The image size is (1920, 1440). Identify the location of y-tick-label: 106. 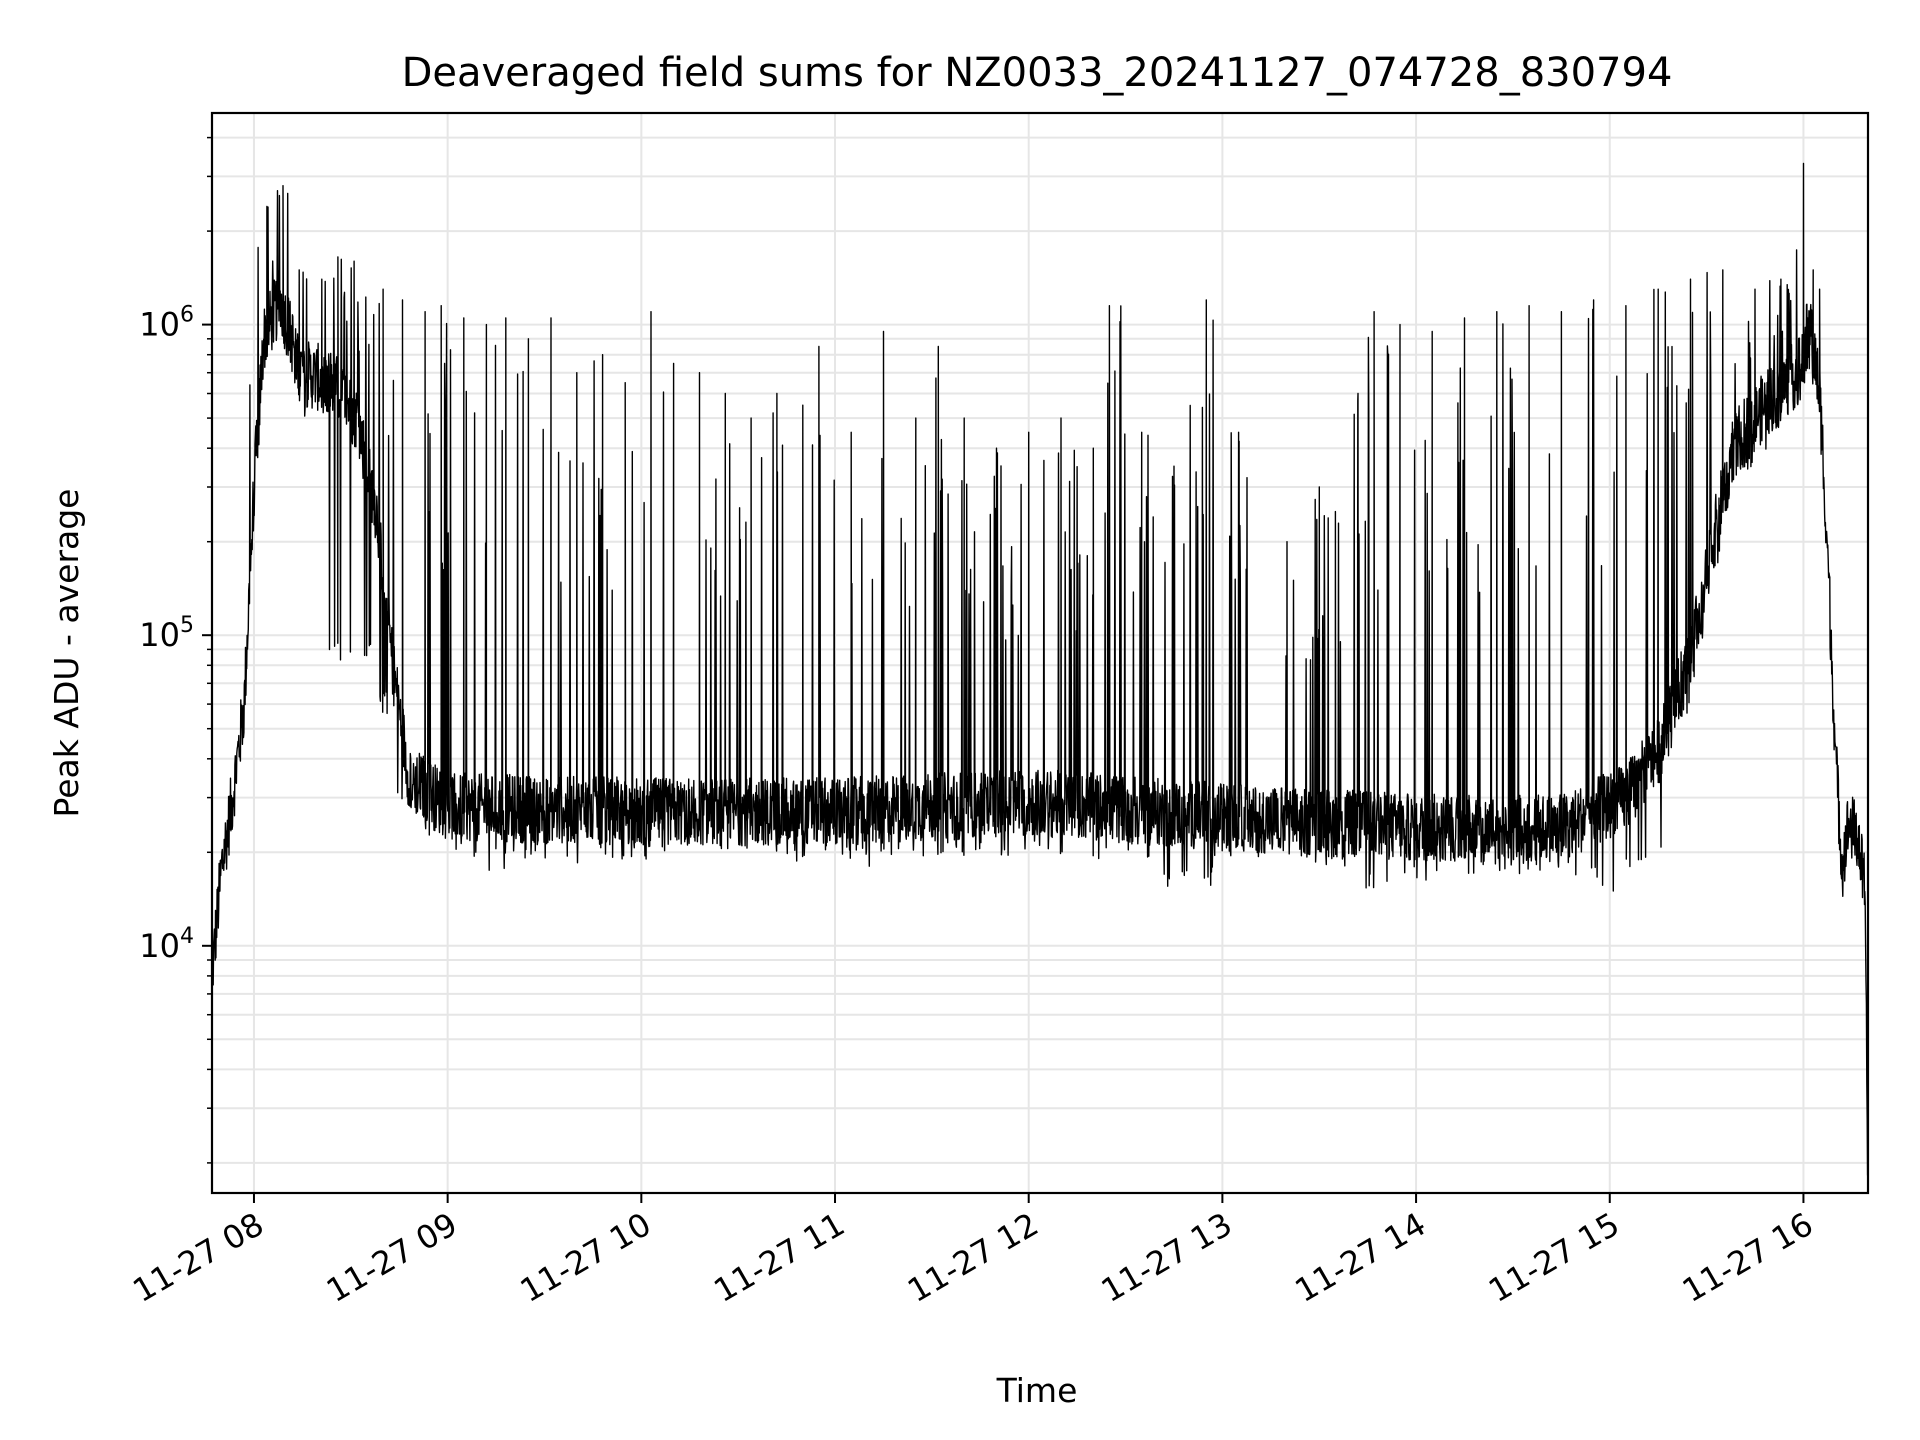
(166, 323).